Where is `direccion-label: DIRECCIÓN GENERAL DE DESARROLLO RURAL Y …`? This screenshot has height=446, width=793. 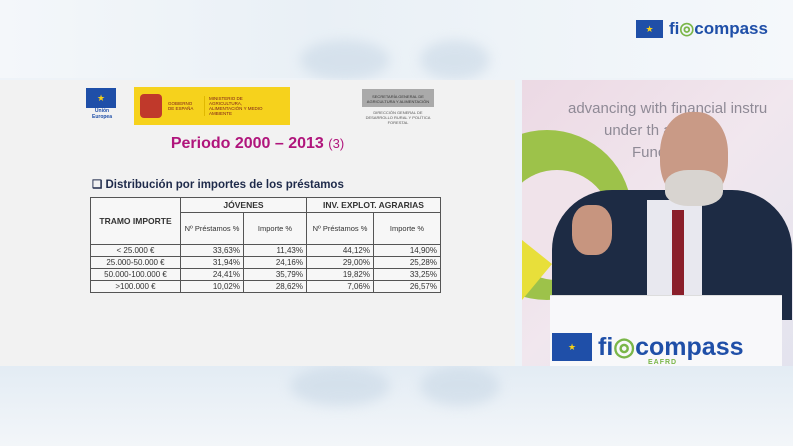 direccion-label: DIRECCIÓN GENERAL DE DESARROLLO RURAL Y … is located at coordinates (398, 117).